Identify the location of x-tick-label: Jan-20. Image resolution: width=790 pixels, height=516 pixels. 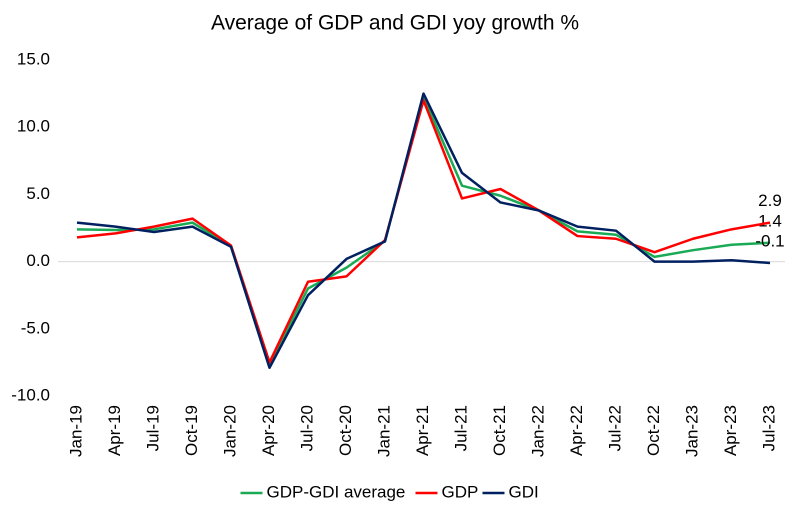
(229, 431).